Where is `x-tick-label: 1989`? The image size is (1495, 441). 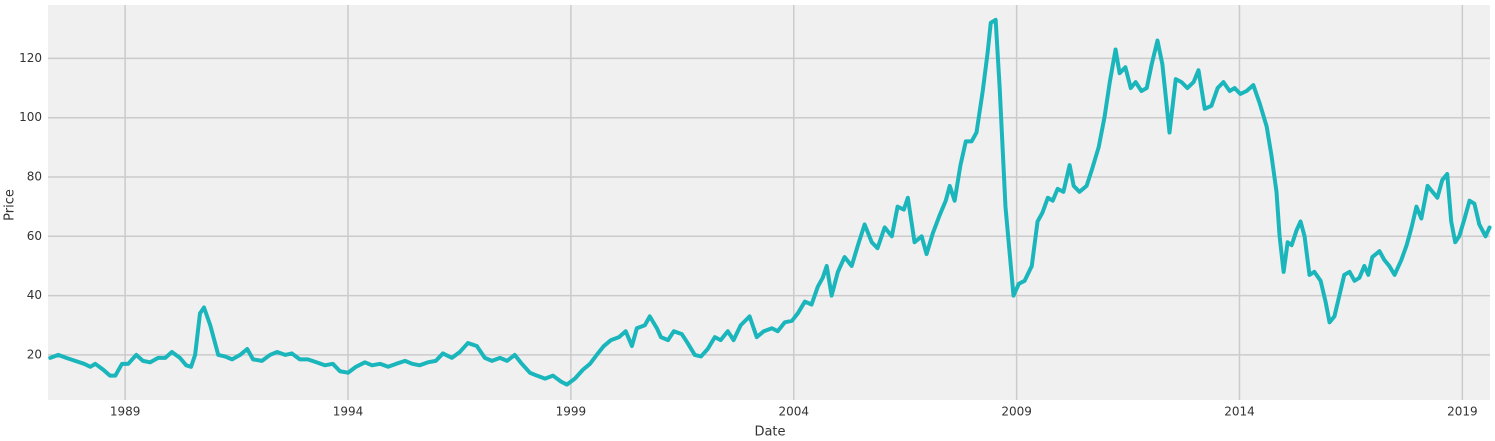
x-tick-label: 1989 is located at coordinates (125, 412).